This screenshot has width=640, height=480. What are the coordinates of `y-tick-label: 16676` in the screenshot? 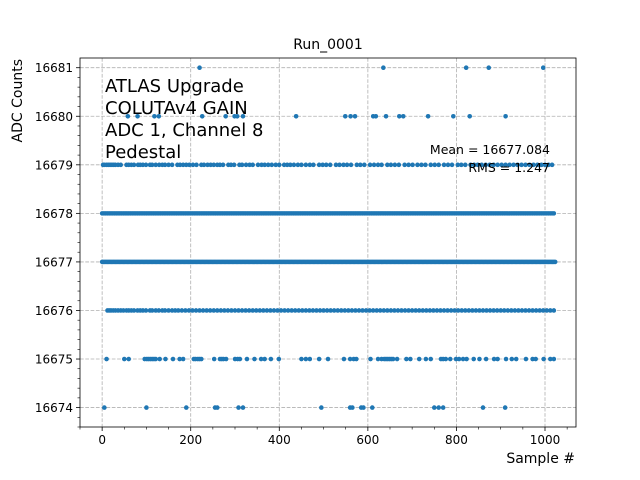 It's located at (54, 311).